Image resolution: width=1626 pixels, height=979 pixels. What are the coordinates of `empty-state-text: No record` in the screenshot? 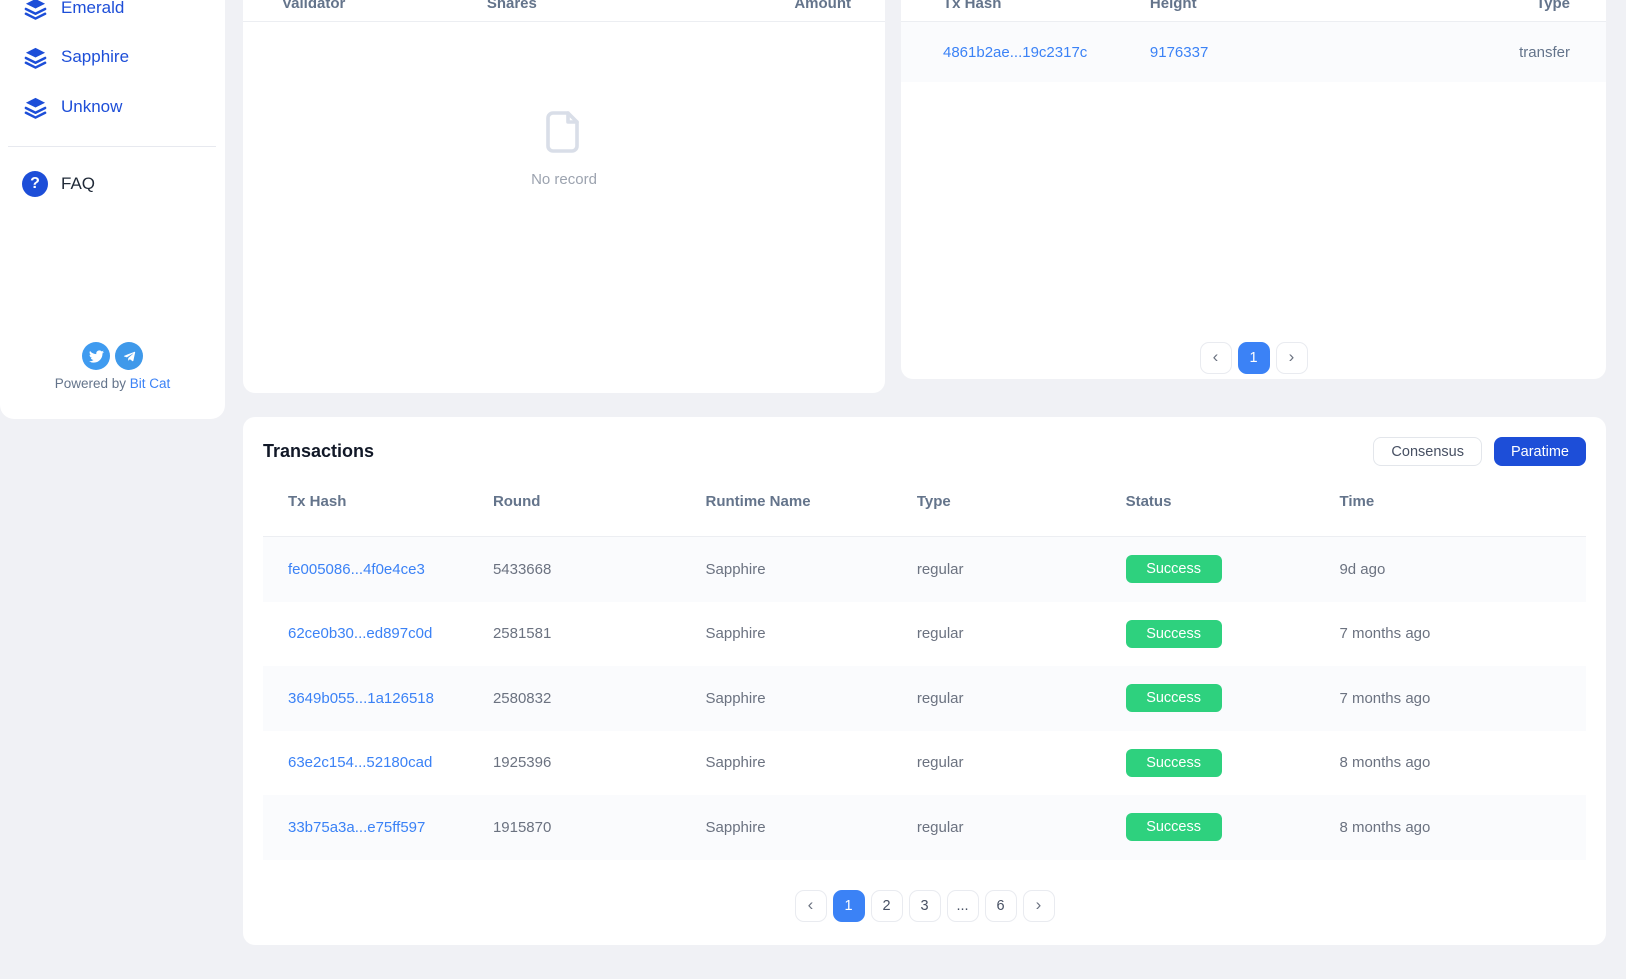 It's located at (564, 179).